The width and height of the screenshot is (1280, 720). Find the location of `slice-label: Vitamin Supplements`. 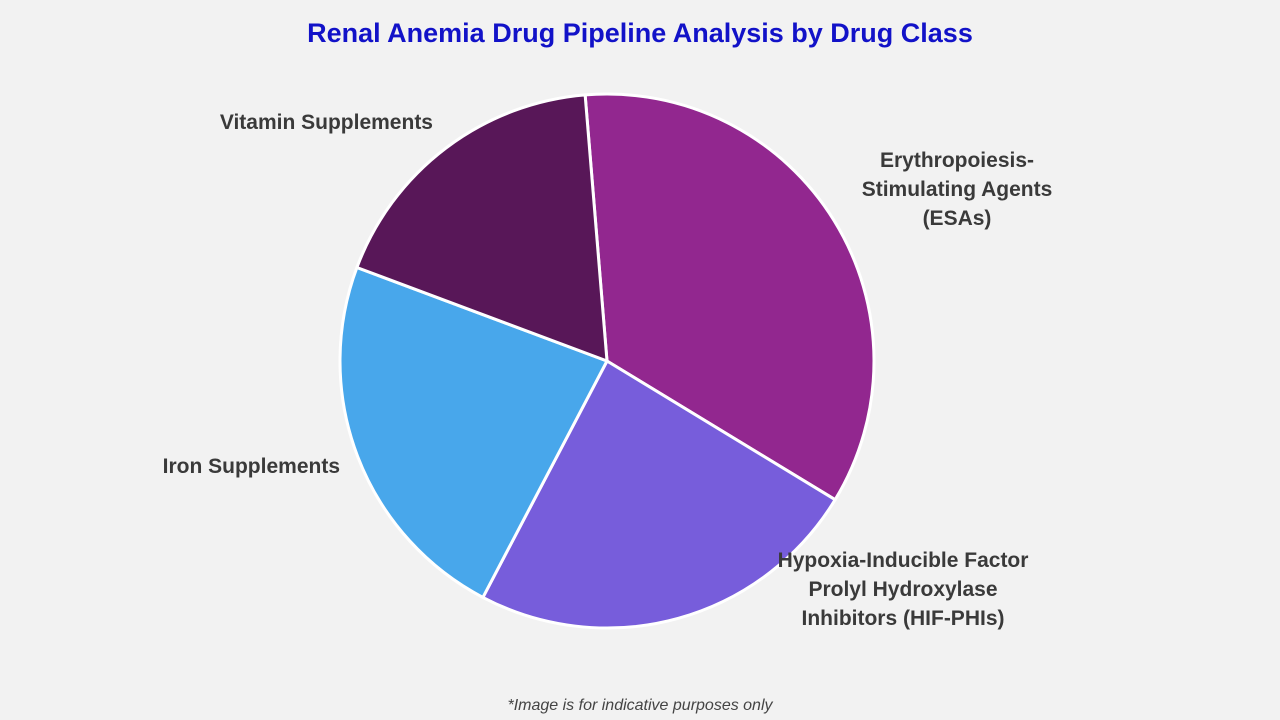

slice-label: Vitamin Supplements is located at coordinates (326, 122).